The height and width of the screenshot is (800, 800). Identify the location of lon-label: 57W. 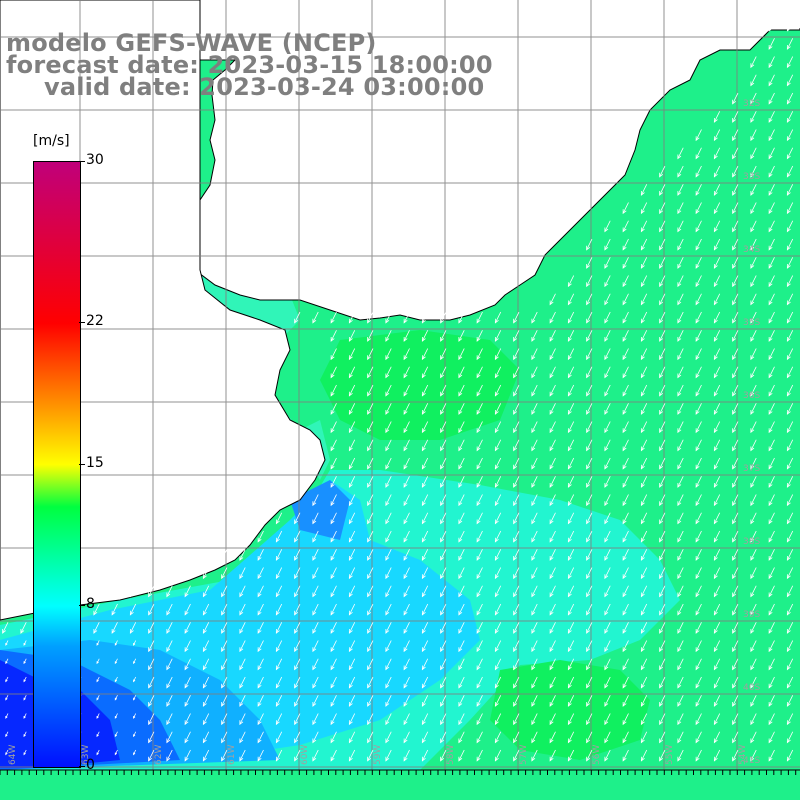
(524, 755).